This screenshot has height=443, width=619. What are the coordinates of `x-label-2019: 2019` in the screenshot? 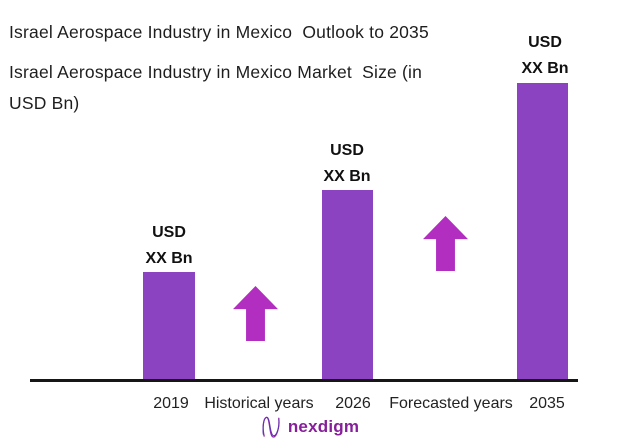 It's located at (171, 403).